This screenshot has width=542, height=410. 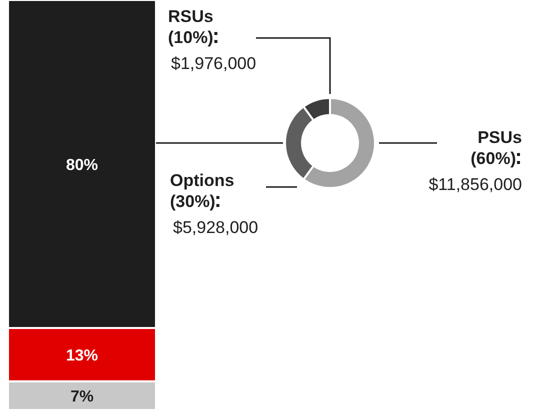 What do you see at coordinates (82, 356) in the screenshot?
I see `data-label: 13%` at bounding box center [82, 356].